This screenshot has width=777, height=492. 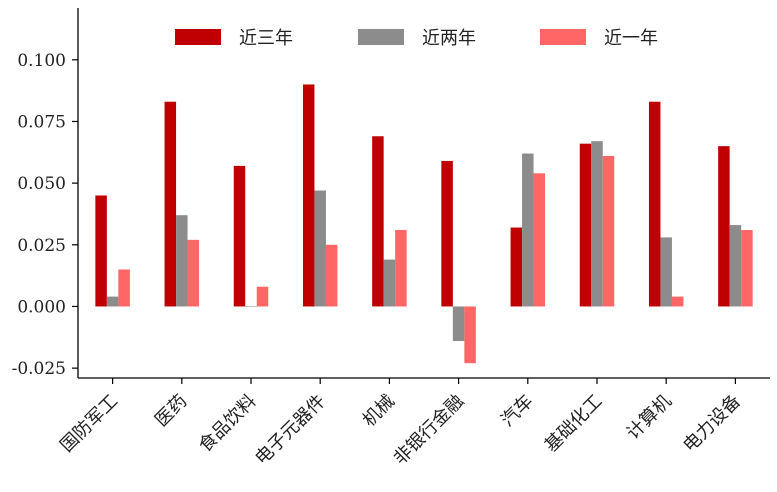 I want to click on legend-label: 近三年, so click(x=266, y=38).